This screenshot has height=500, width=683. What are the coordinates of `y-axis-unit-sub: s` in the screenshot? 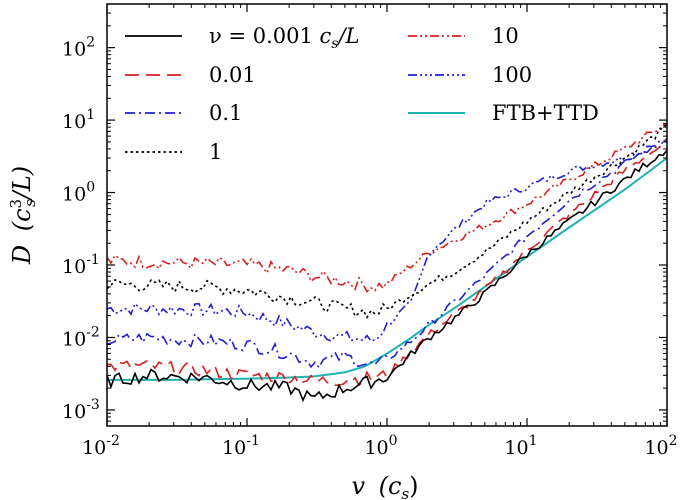 It's located at (30, 203).